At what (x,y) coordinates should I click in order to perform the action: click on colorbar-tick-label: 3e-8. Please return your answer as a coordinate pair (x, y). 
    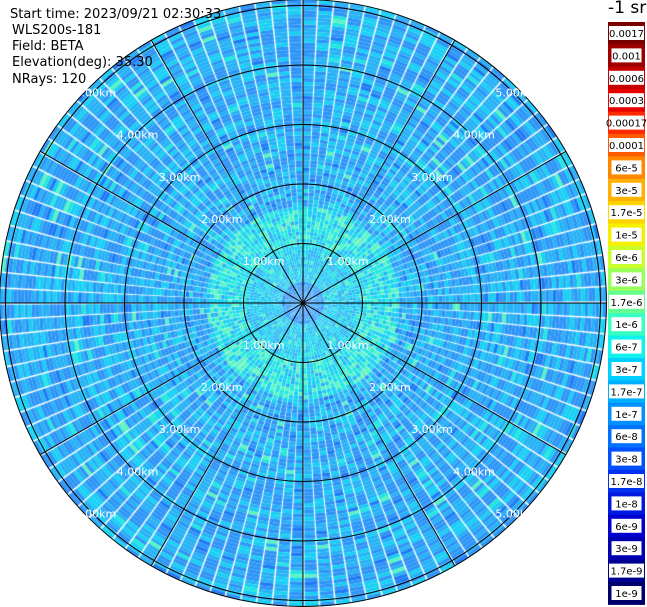
    Looking at the image, I should click on (626, 460).